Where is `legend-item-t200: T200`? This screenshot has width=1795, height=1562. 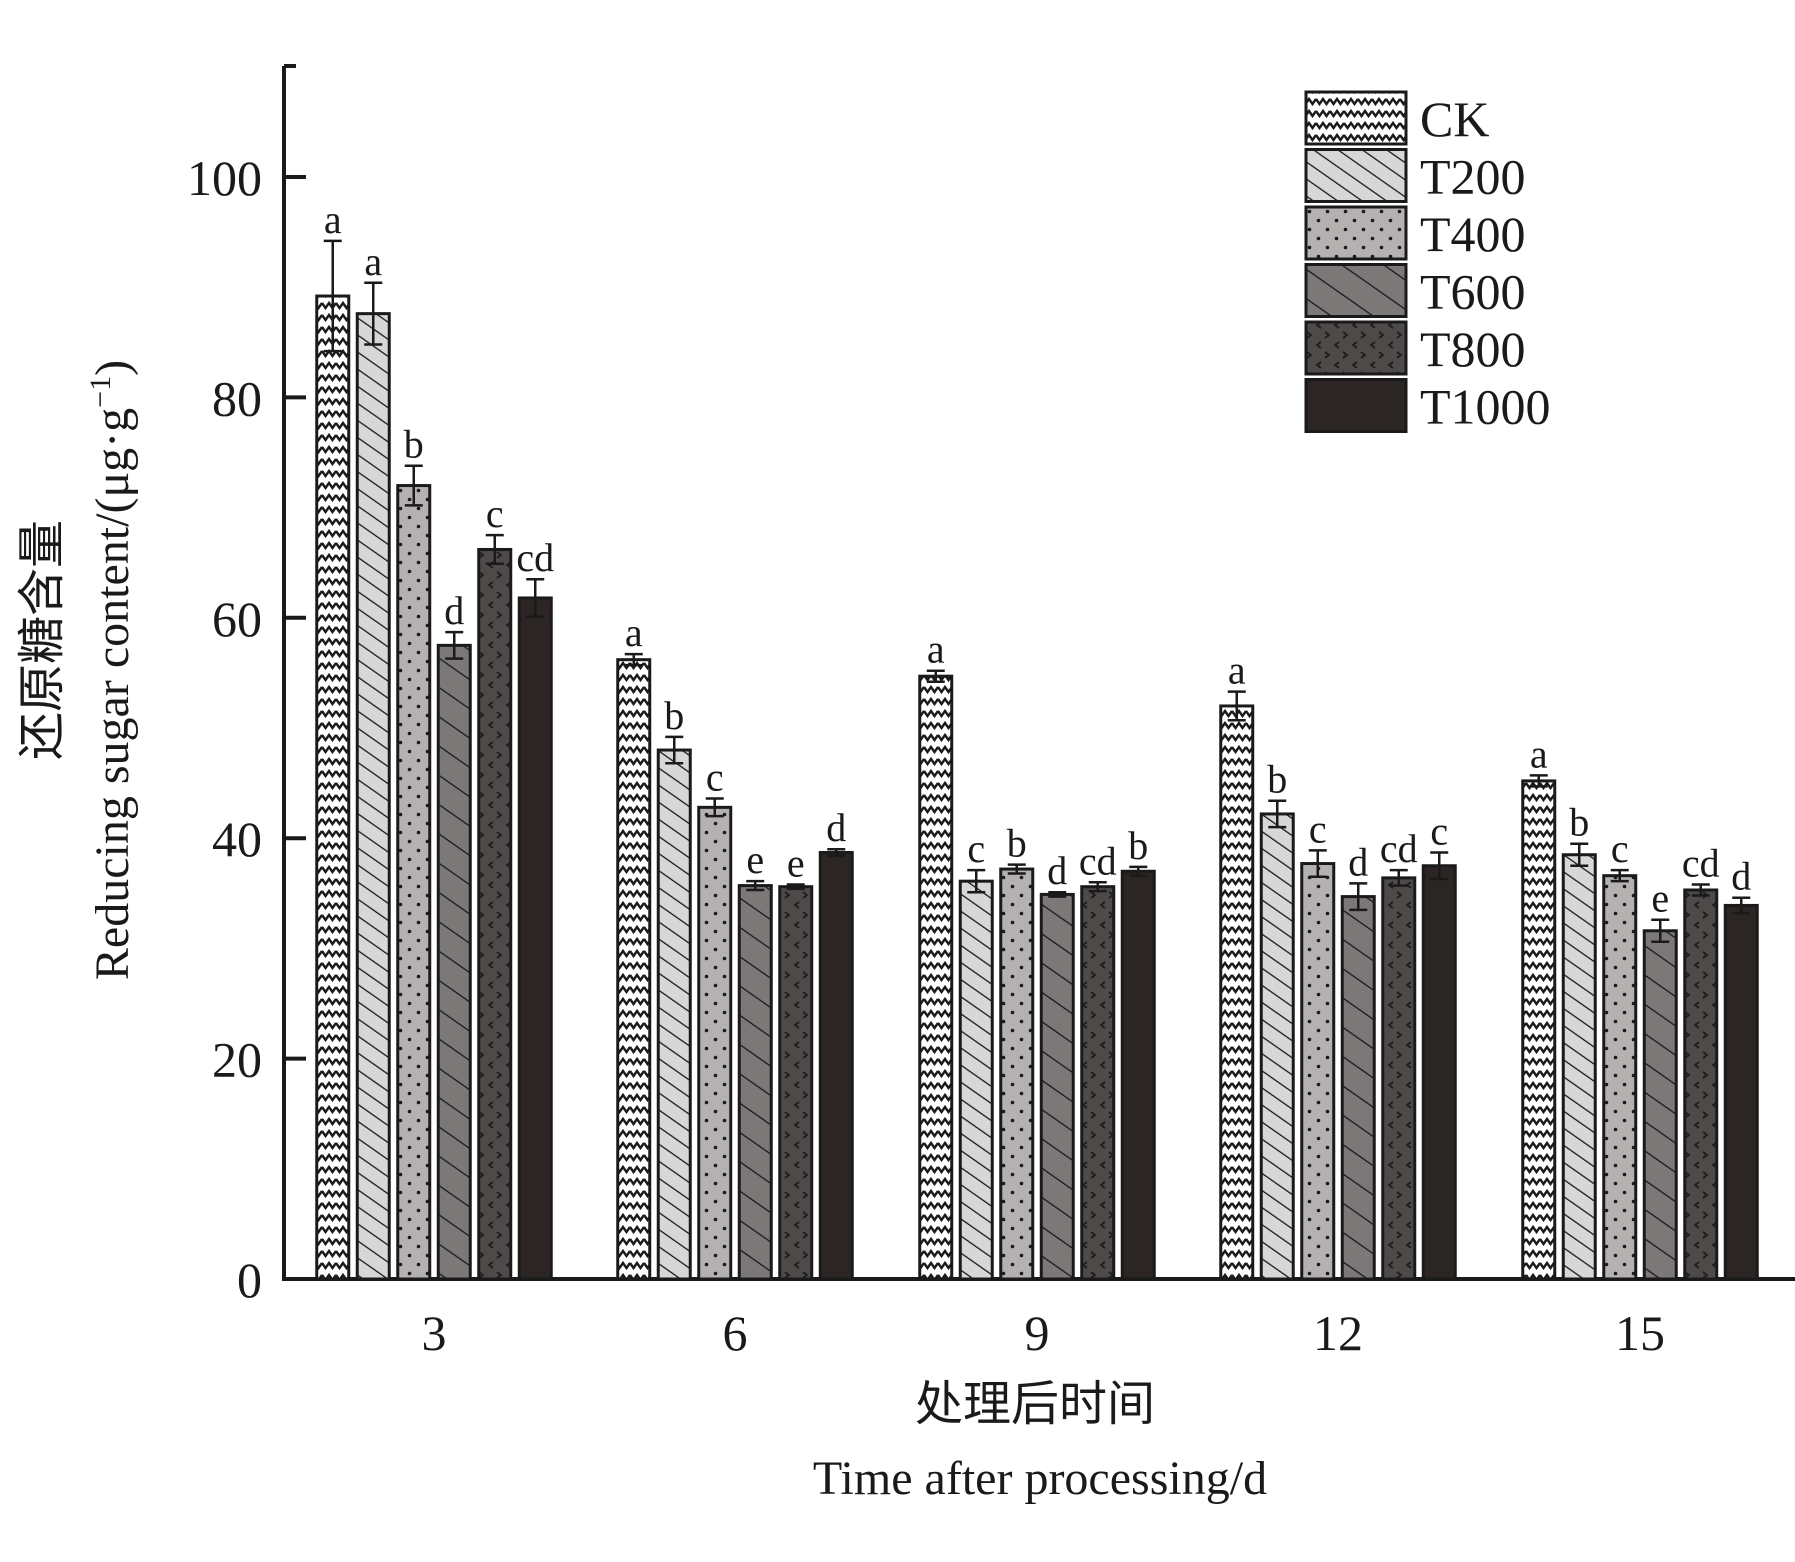 legend-item-t200: T200 is located at coordinates (1415, 176).